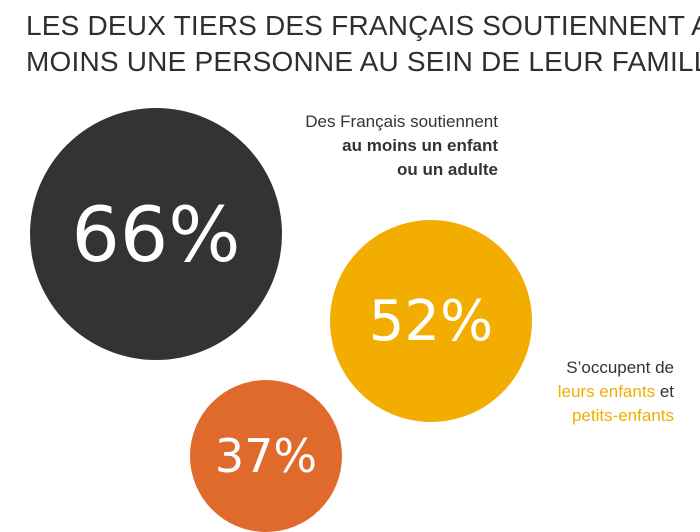  What do you see at coordinates (447, 169) in the screenshot?
I see `caption-66-line-3: ou un adulte` at bounding box center [447, 169].